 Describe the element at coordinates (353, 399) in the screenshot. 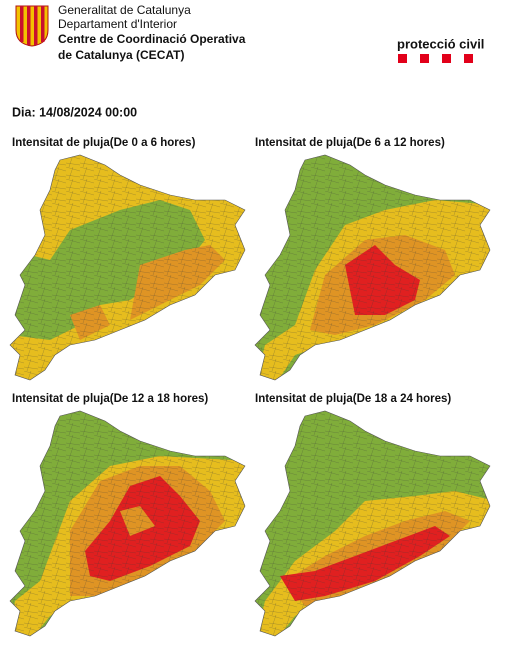

I see `map-title: Intensitat de pluja(De 18 a 24 hores)` at that location.